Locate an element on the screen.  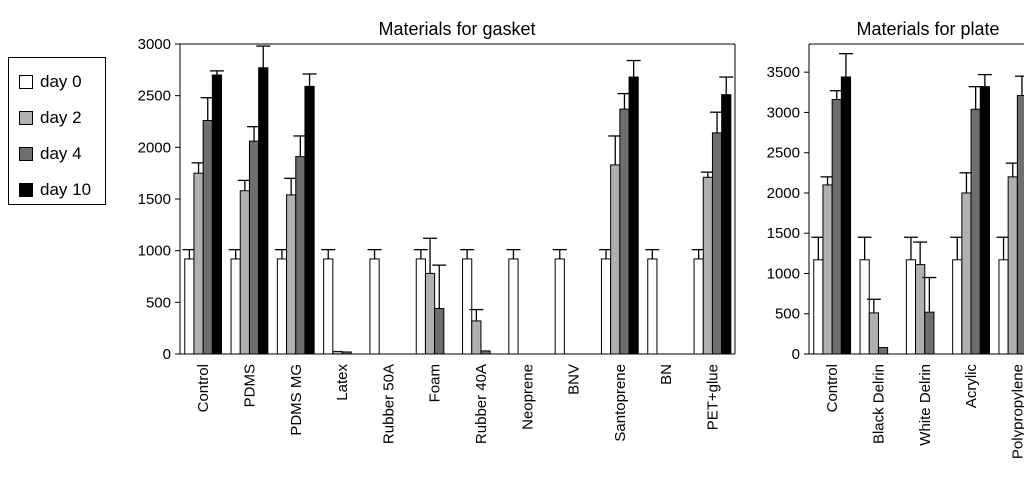
legend-item-day2: day 2 is located at coordinates (50, 118).